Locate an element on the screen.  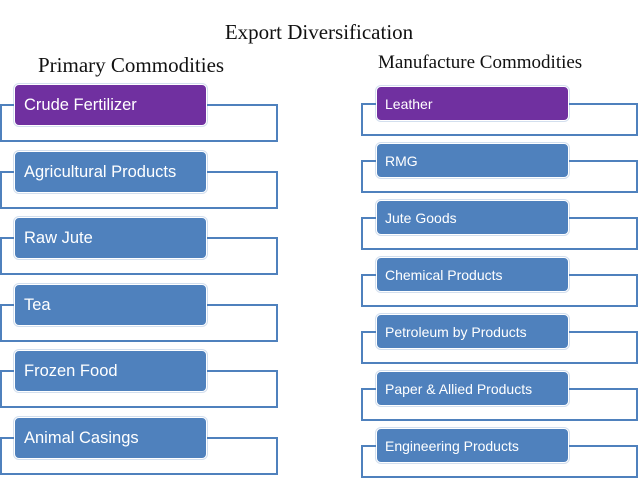
item-engineering-products: Engineering Products is located at coordinates (472, 445).